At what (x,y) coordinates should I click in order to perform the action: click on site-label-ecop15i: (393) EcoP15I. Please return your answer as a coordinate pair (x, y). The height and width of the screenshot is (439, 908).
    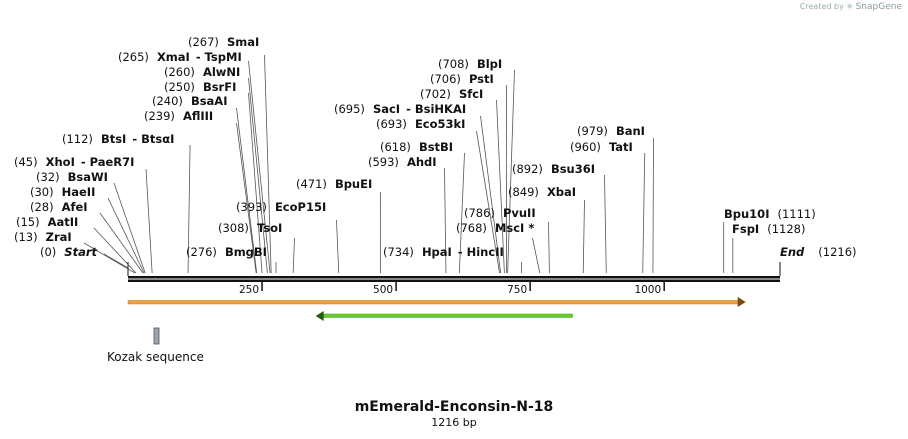
    Looking at the image, I should click on (281, 207).